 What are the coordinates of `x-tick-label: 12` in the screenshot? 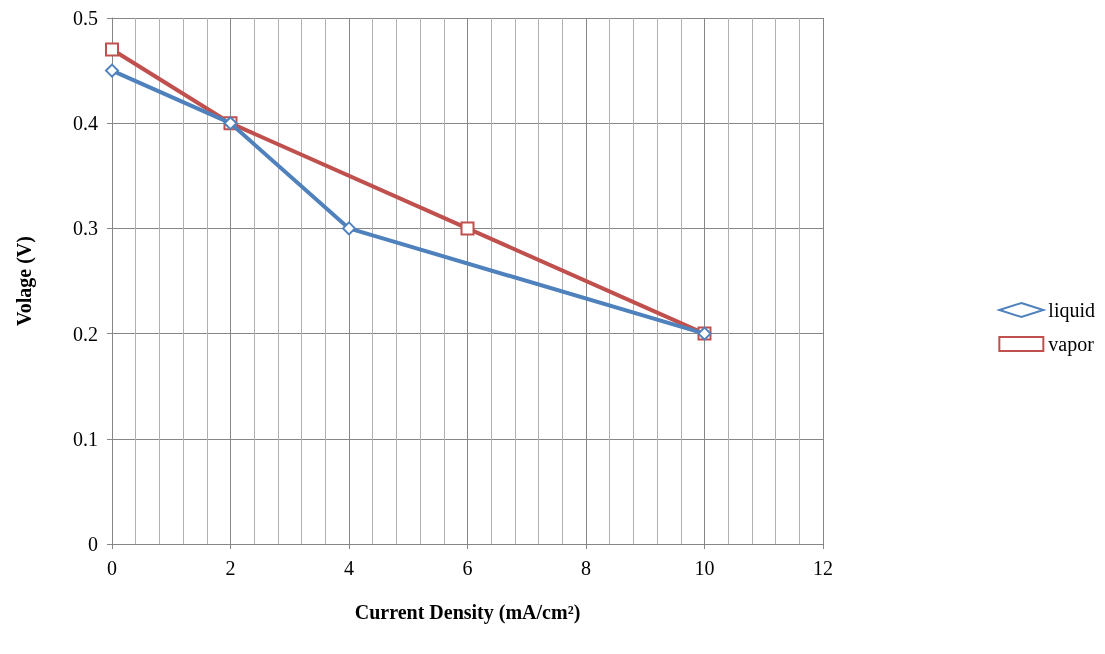 It's located at (823, 568).